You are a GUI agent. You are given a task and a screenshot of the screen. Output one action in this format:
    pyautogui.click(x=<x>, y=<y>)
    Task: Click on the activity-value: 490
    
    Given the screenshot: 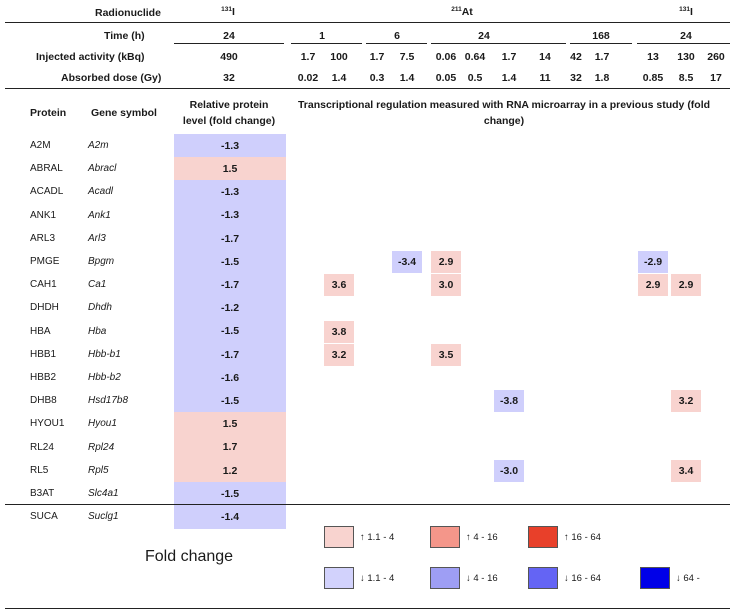 What is the action you would take?
    pyautogui.click(x=229, y=57)
    